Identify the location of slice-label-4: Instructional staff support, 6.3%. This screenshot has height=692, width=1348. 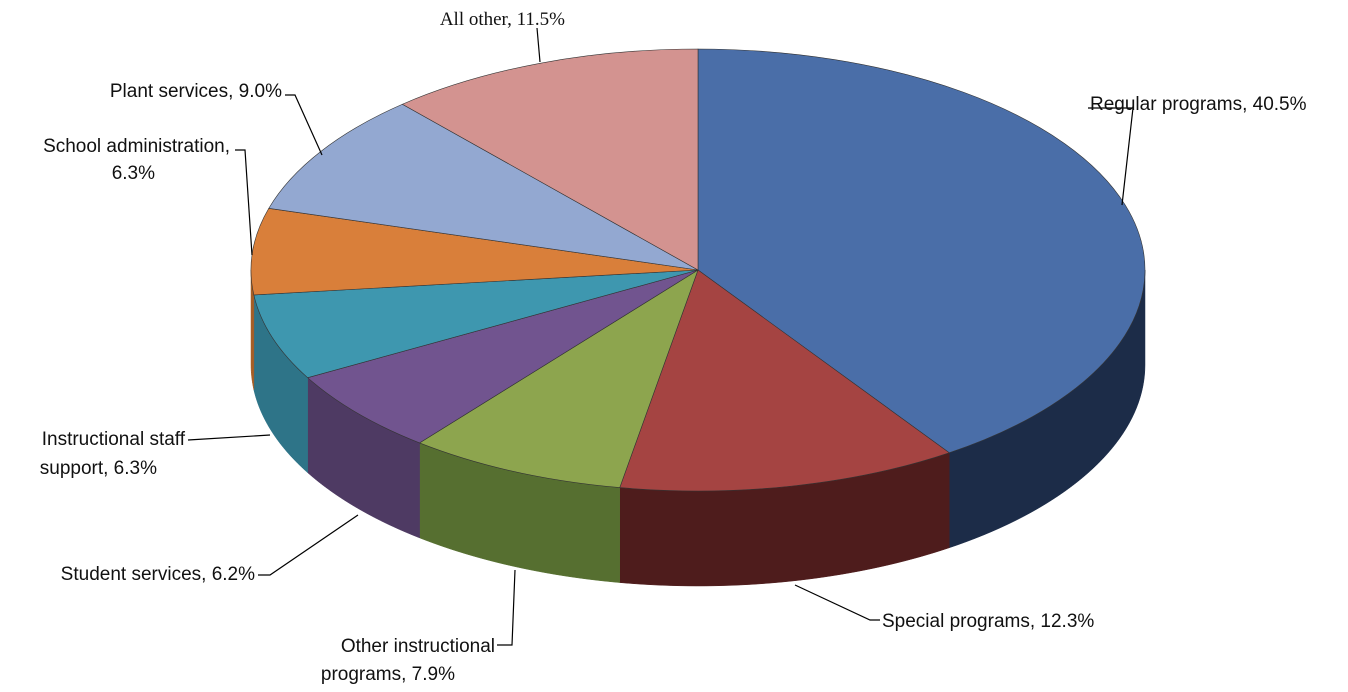
(113, 454).